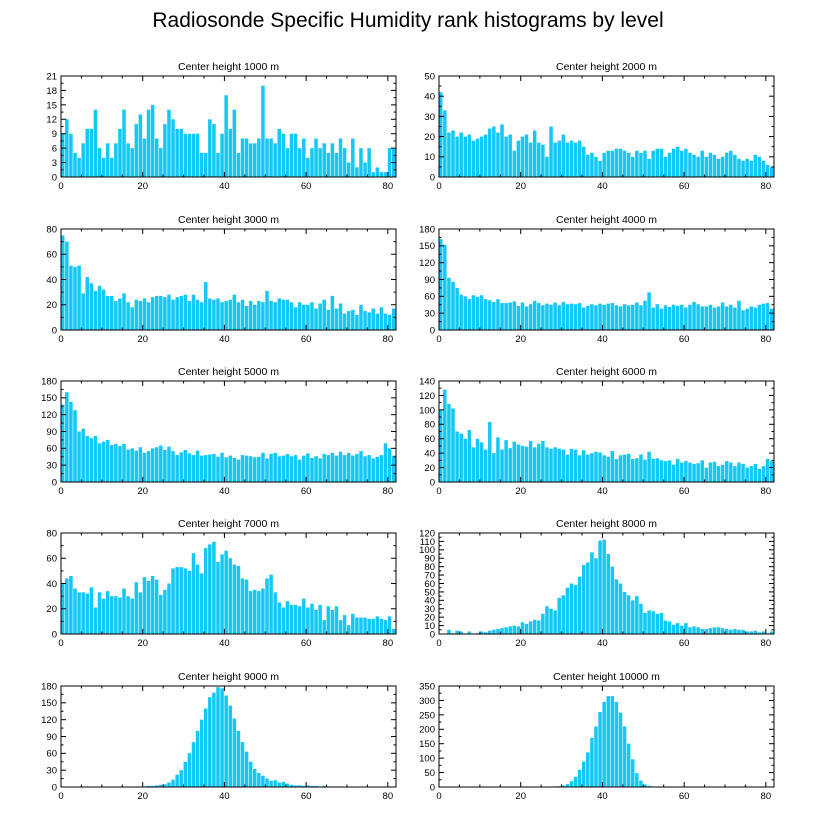 This screenshot has height=824, width=816. What do you see at coordinates (49, 398) in the screenshot?
I see `y-tick-label: 150` at bounding box center [49, 398].